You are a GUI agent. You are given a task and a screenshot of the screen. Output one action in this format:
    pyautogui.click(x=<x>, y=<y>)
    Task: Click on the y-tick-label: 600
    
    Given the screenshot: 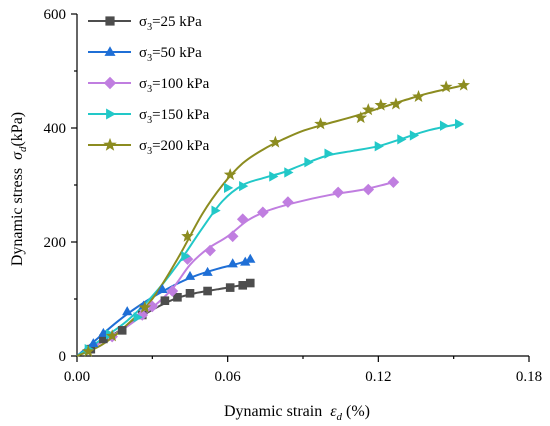 What is the action you would take?
    pyautogui.click(x=55, y=15)
    